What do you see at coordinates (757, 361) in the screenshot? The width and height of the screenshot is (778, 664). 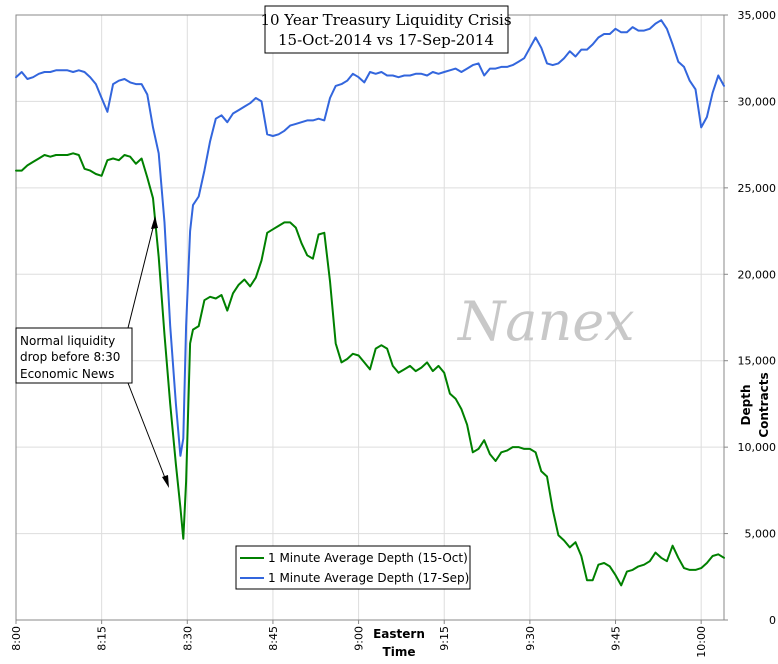 I see `y-tick-label: 15,000` at bounding box center [757, 361].